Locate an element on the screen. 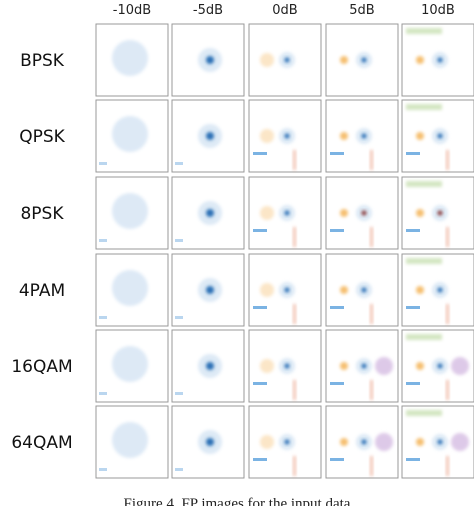 This screenshot has width=474, height=506. row-label: 8PSK is located at coordinates (42, 214).